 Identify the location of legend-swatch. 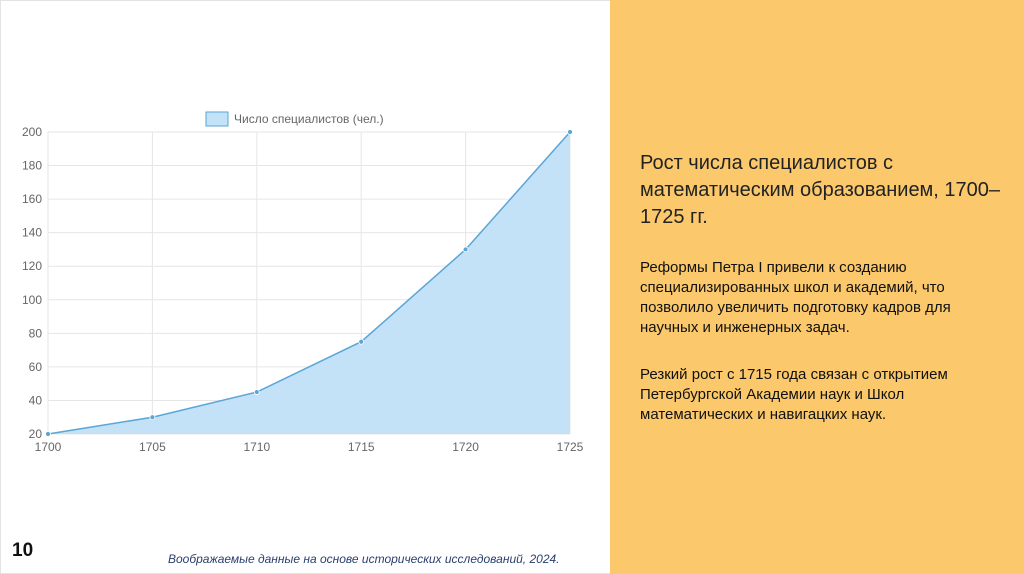
(217, 119).